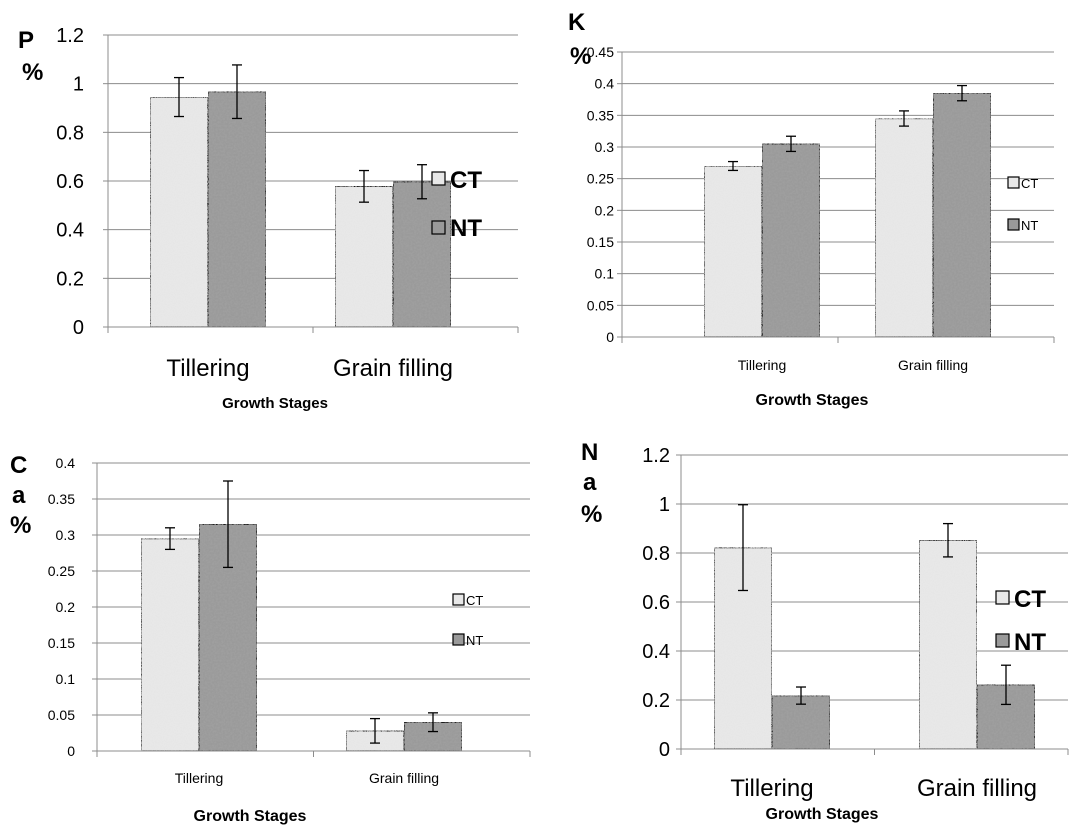 This screenshot has height=826, width=1074. What do you see at coordinates (78, 85) in the screenshot?
I see `y-tick-label: 1` at bounding box center [78, 85].